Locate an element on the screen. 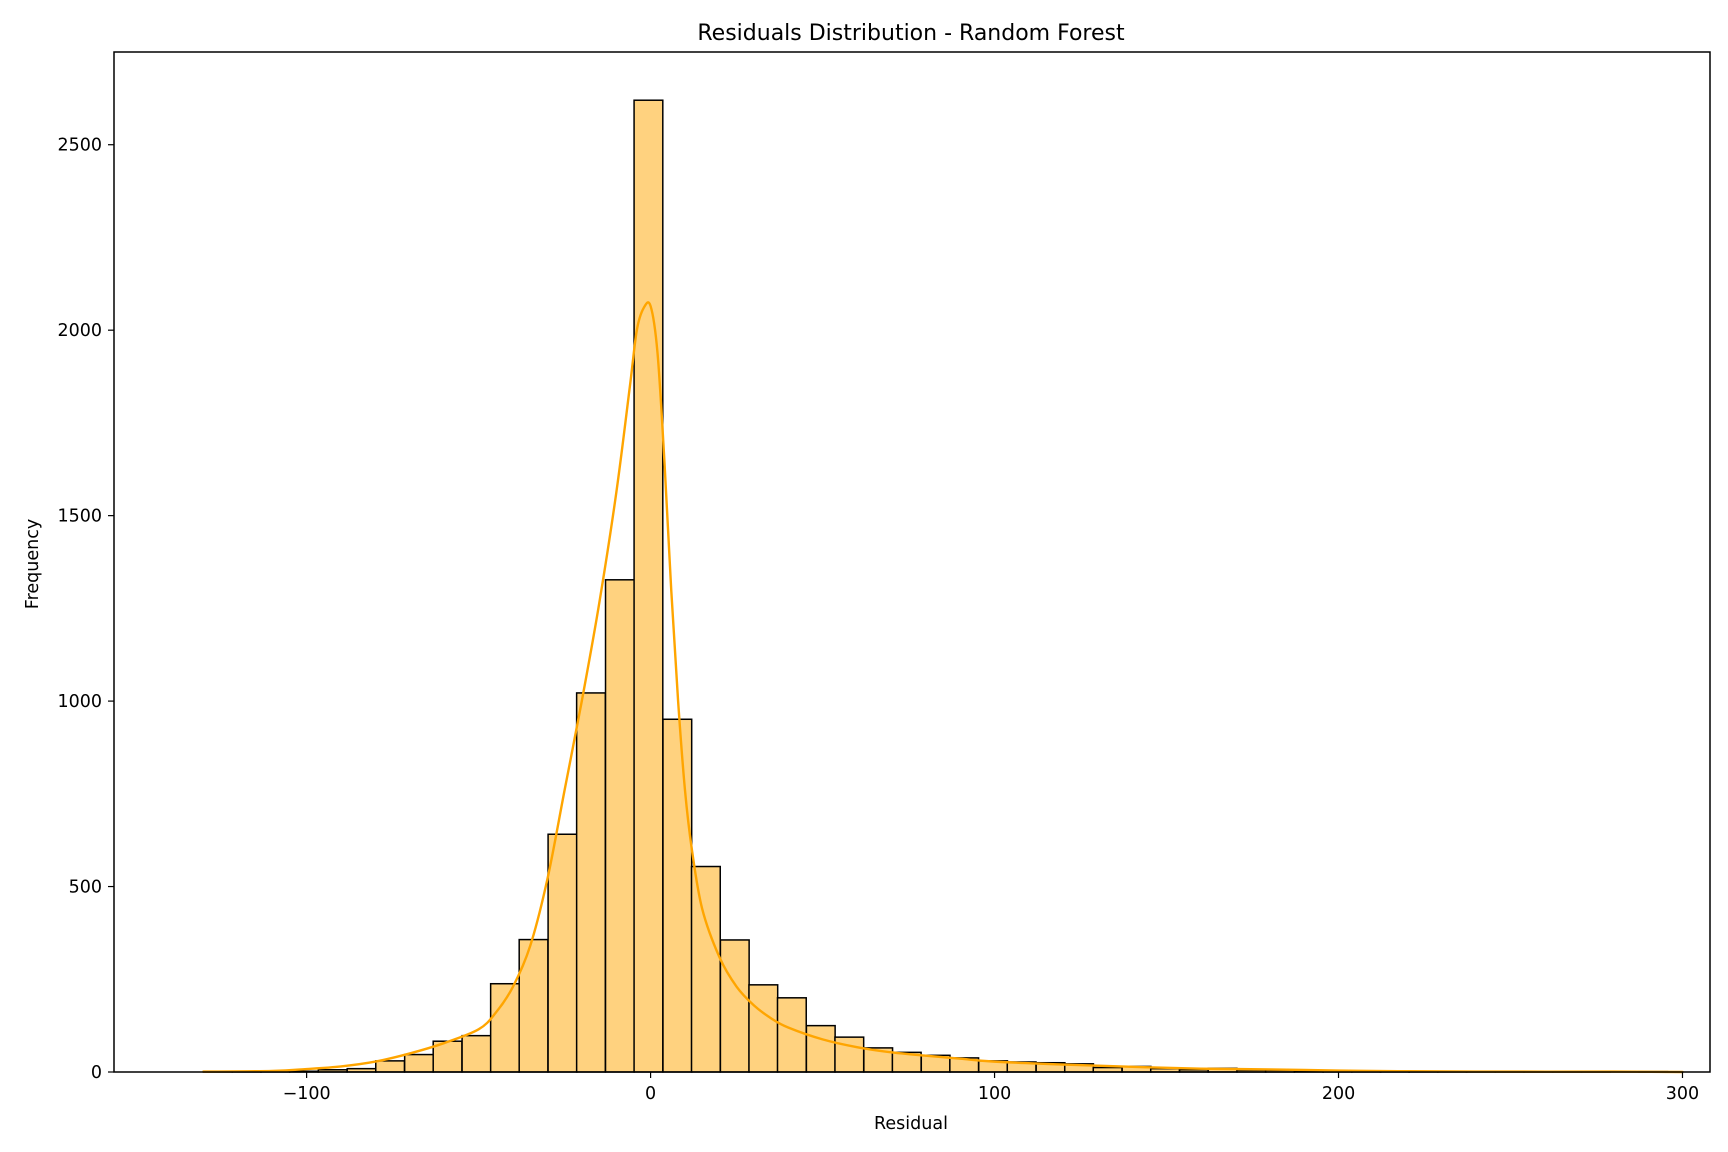 The width and height of the screenshot is (1728, 1152). y-tick-label-2: 1000 is located at coordinates (79, 702).